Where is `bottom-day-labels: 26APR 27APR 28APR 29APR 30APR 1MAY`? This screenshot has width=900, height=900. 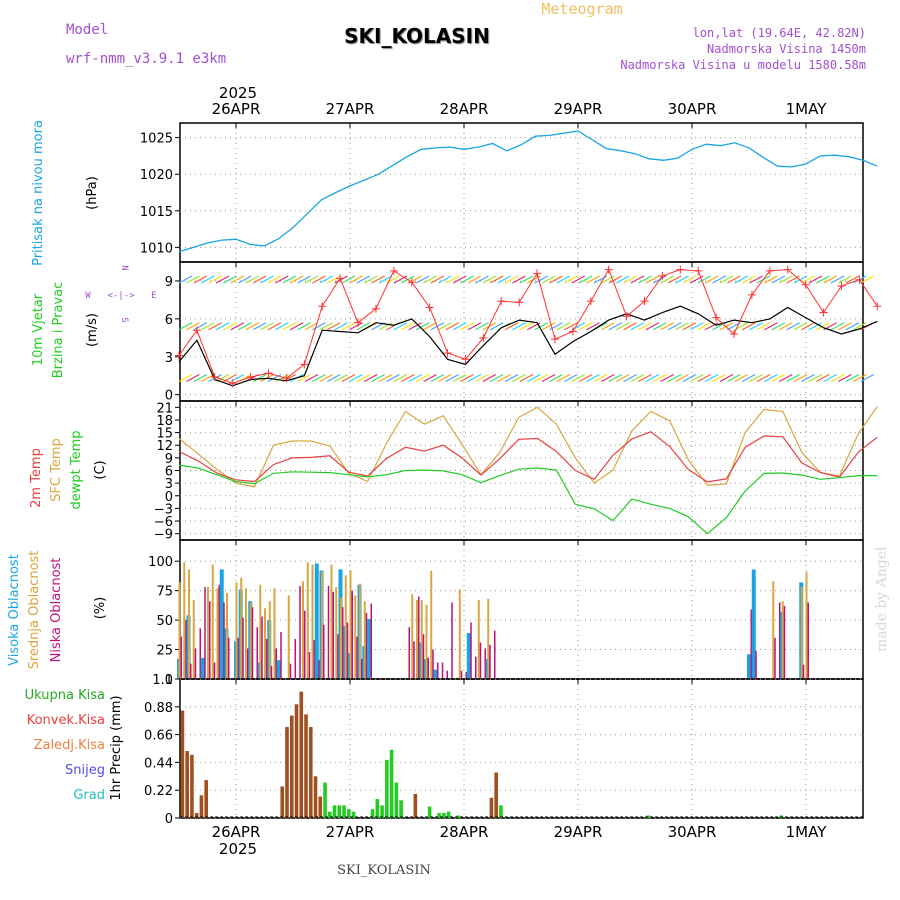 bottom-day-labels: 26APR 27APR 28APR 29APR 30APR 1MAY is located at coordinates (520, 832).